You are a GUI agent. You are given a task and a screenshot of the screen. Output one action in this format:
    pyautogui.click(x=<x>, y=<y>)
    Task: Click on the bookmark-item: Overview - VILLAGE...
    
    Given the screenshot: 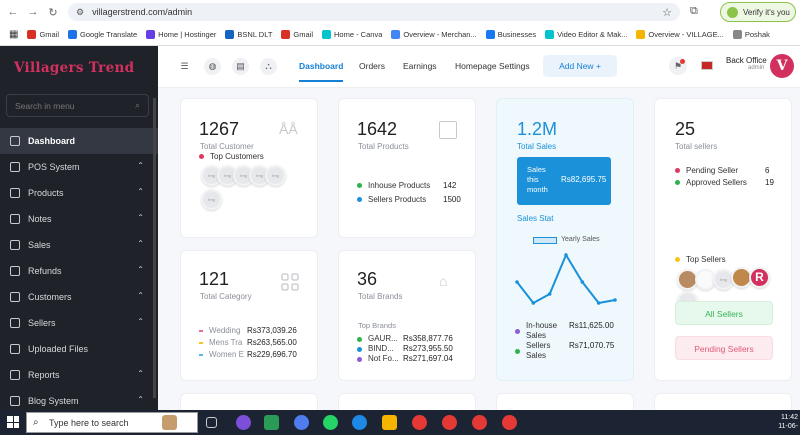 What is the action you would take?
    pyautogui.click(x=680, y=34)
    